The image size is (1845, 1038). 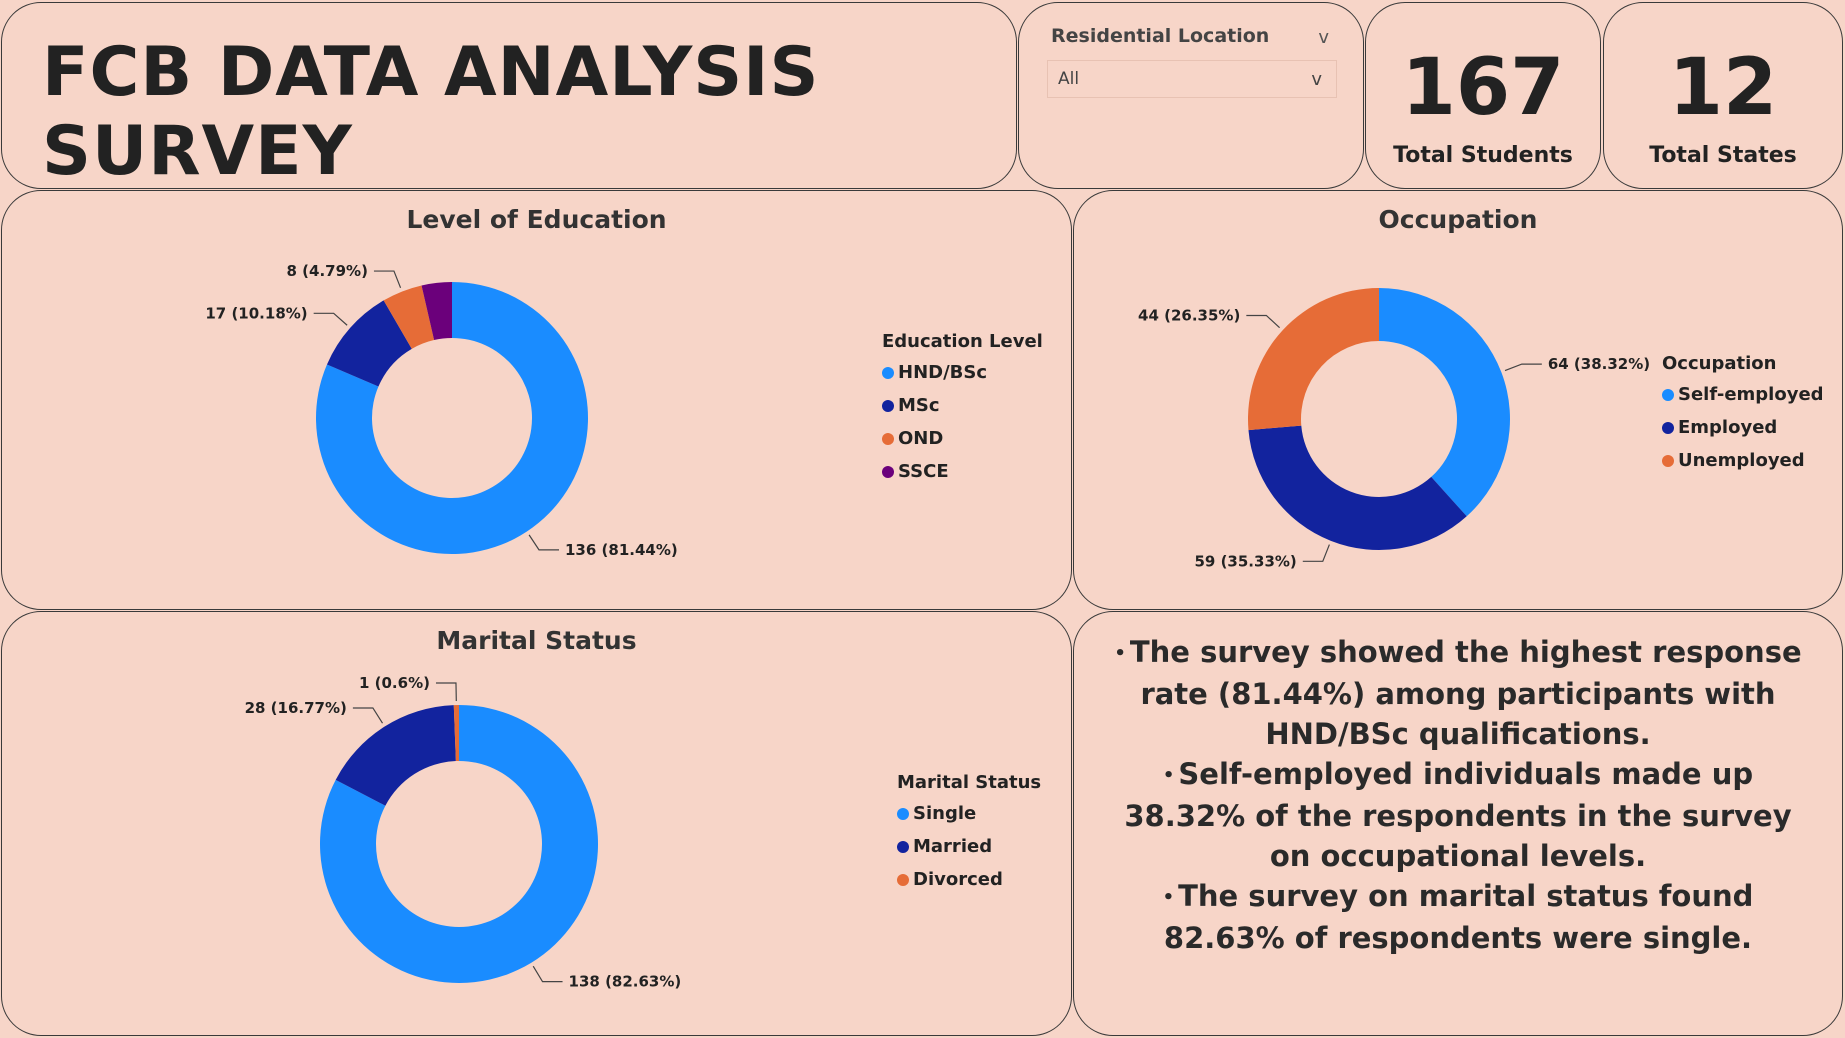 I want to click on legend-item: Divorced, so click(x=969, y=879).